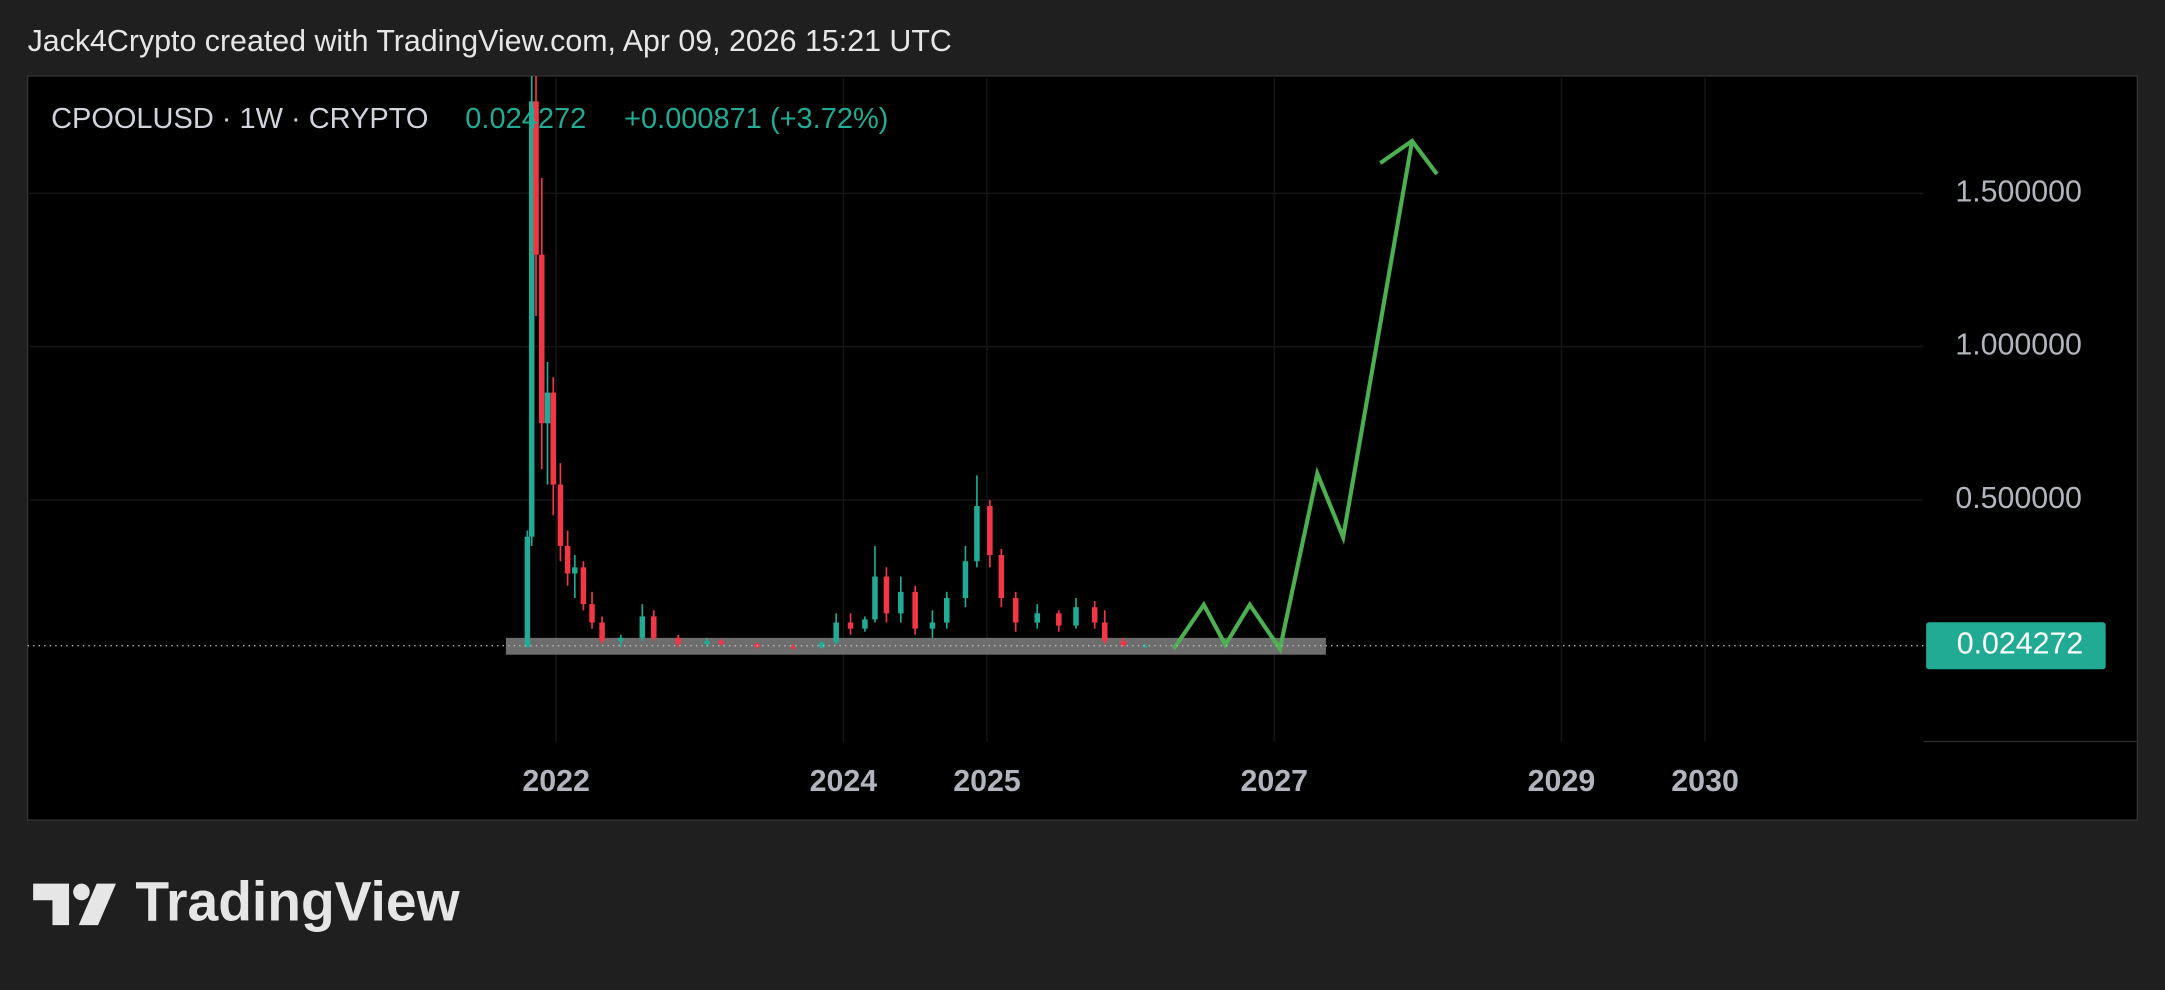 The image size is (2165, 990). What do you see at coordinates (987, 781) in the screenshot?
I see `x-tick-label: 2025` at bounding box center [987, 781].